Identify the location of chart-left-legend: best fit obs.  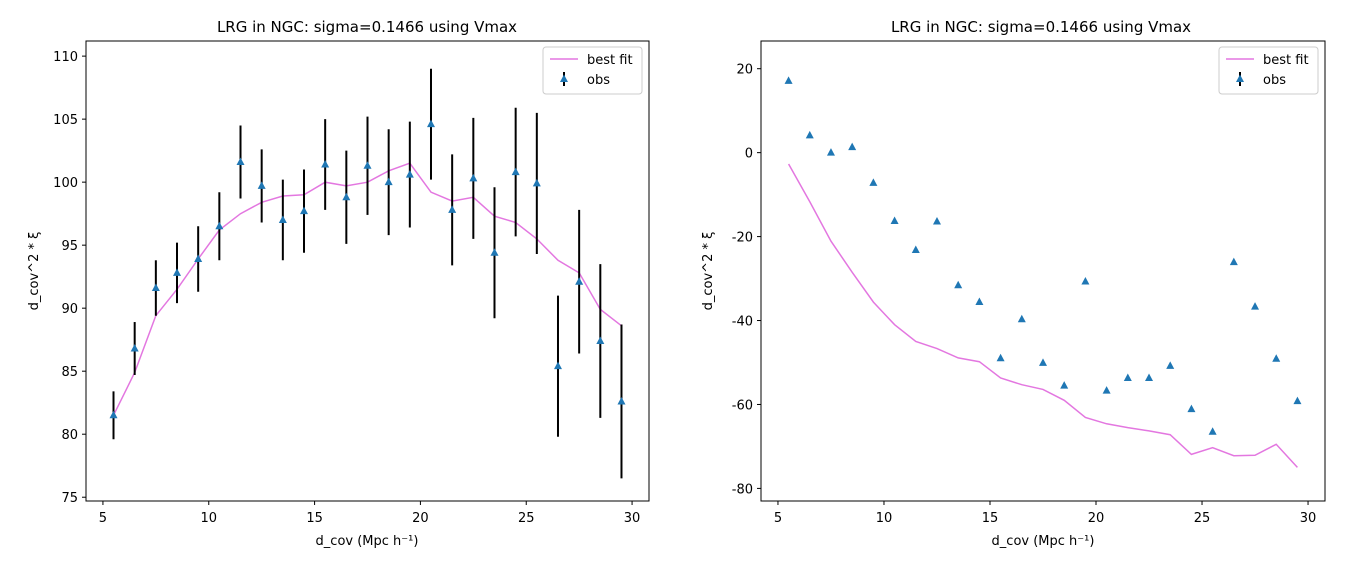
(592, 70).